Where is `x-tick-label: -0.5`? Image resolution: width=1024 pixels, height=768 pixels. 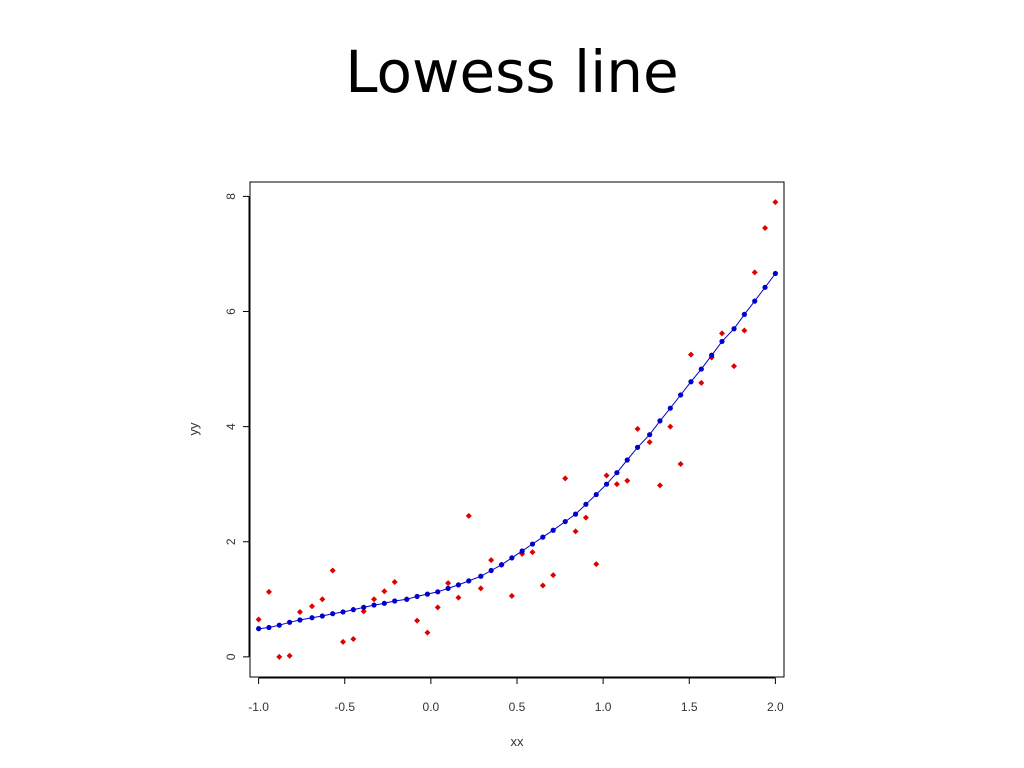 x-tick-label: -0.5 is located at coordinates (344, 707).